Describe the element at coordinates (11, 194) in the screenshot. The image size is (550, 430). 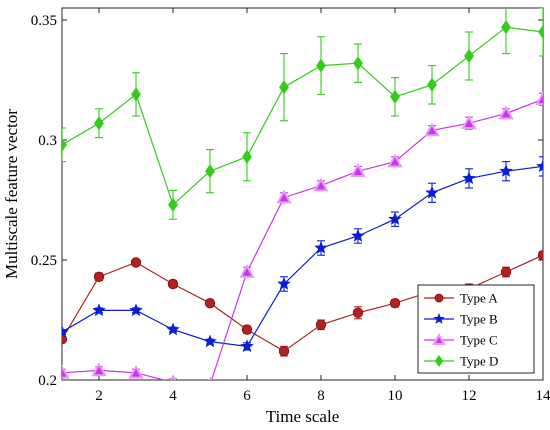
I see `y-axis-label: Multiscale feature vector` at that location.